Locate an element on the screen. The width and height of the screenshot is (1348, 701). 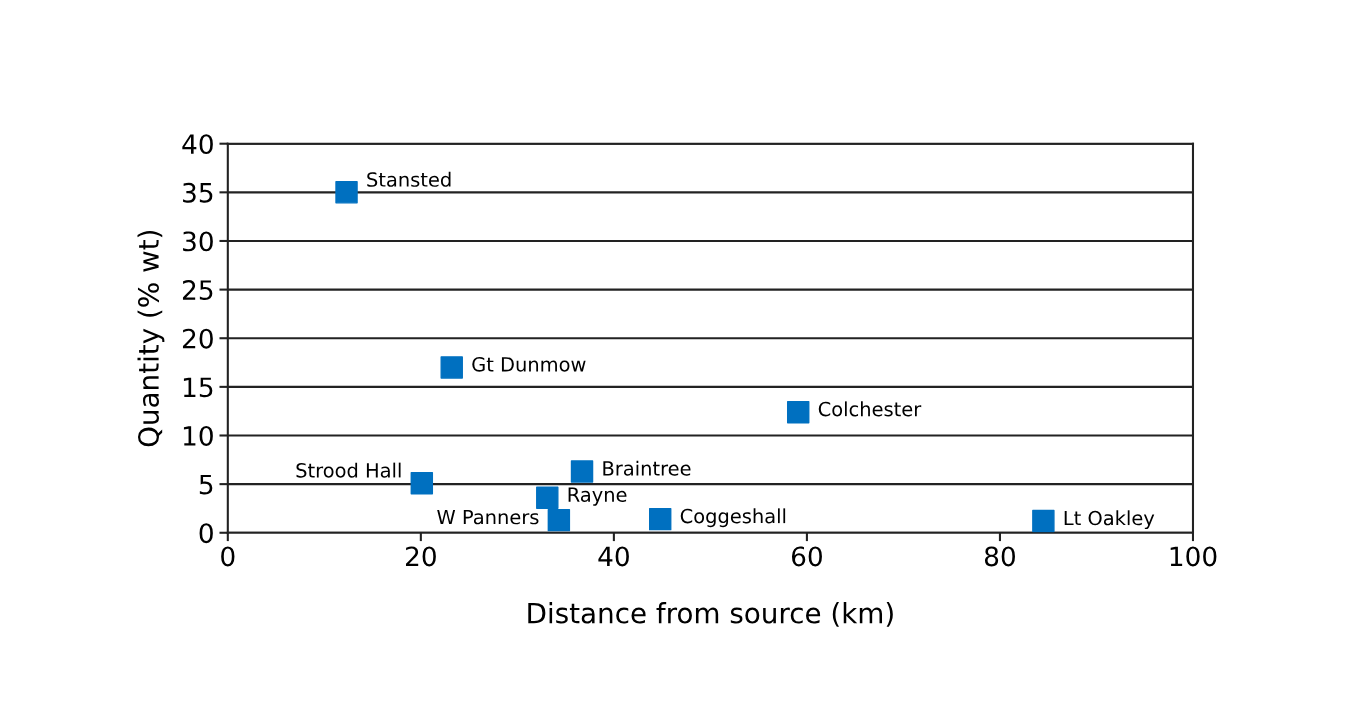
y-axis-title: Quantity (% wt) is located at coordinates (151, 338).